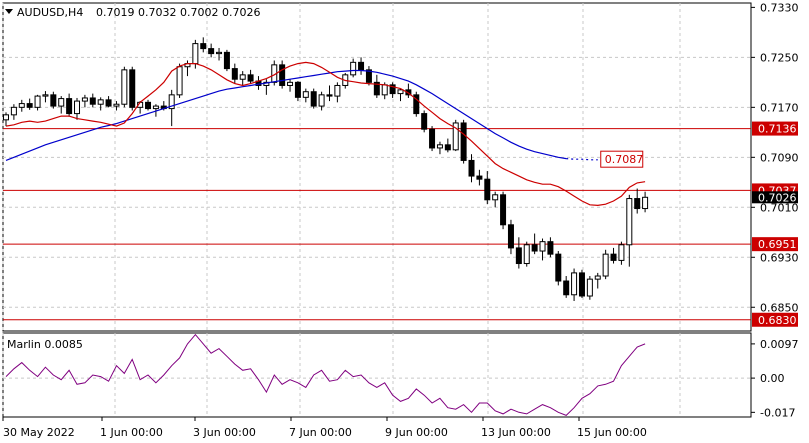 The height and width of the screenshot is (443, 809). Describe the element at coordinates (9, 11) in the screenshot. I see `symbol-menu-icon` at that location.